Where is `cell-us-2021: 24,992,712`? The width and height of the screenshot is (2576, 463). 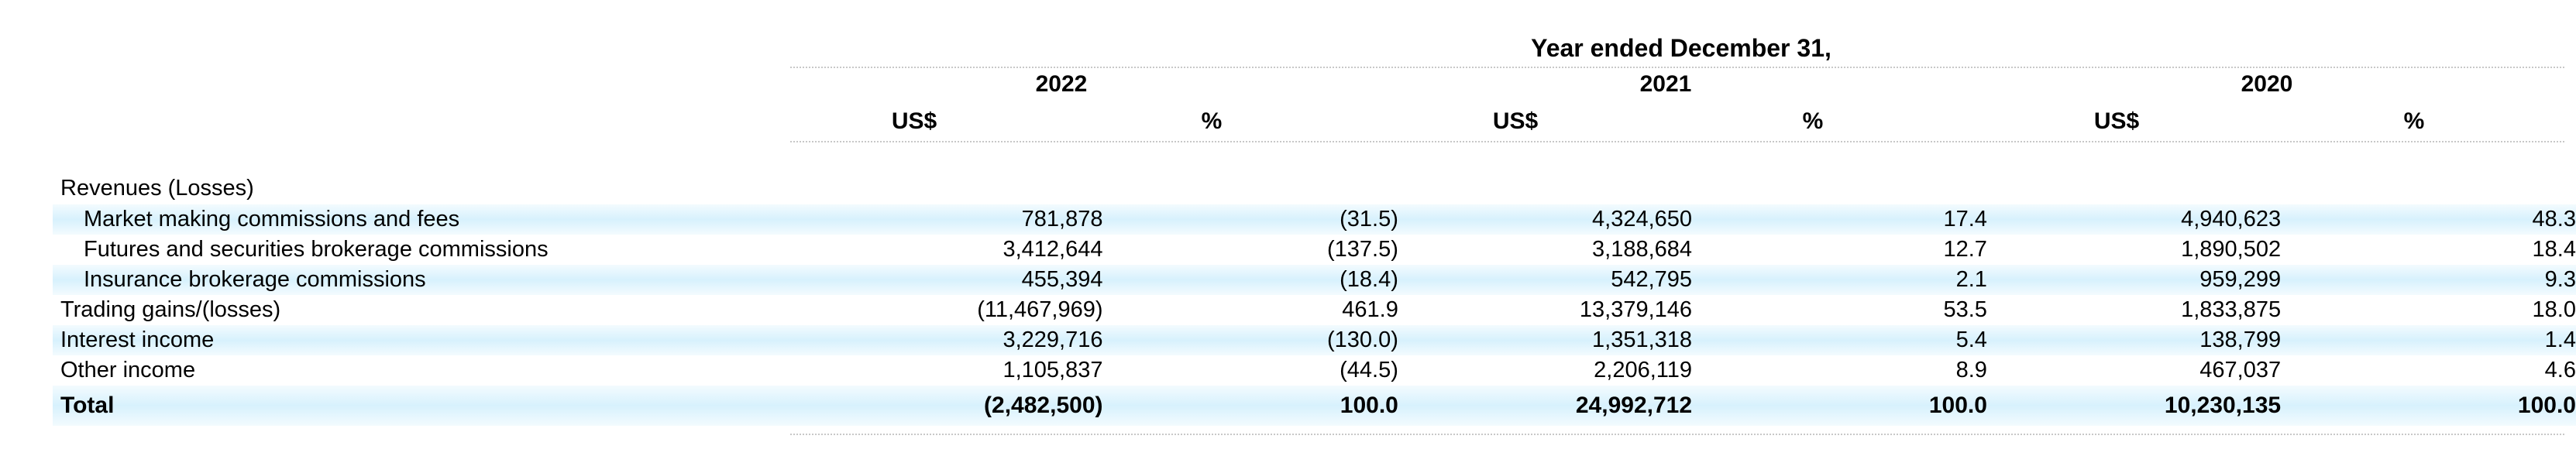
cell-us-2021: 24,992,712 is located at coordinates (1545, 406).